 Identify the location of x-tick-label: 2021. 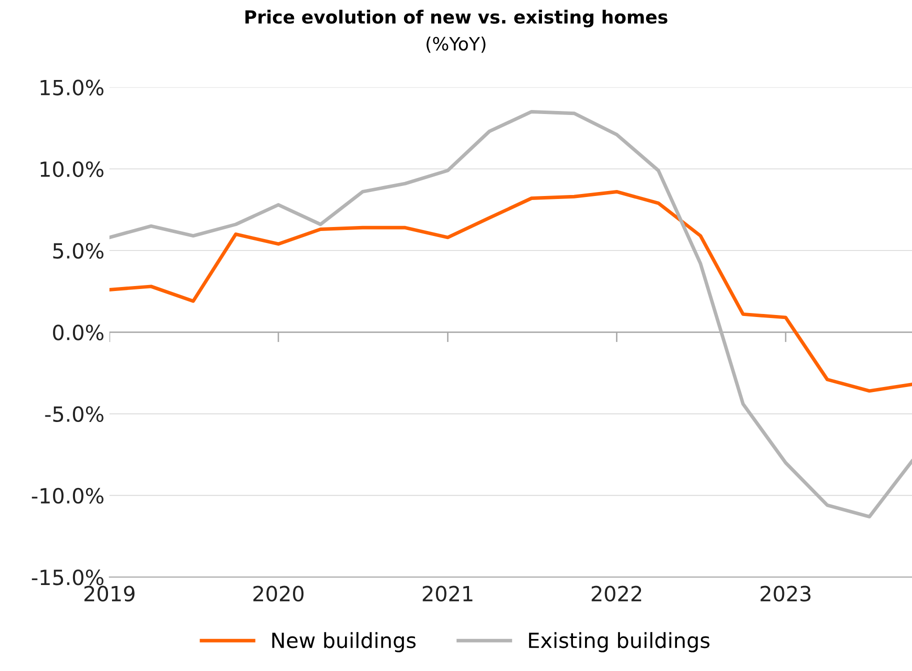
(447, 594).